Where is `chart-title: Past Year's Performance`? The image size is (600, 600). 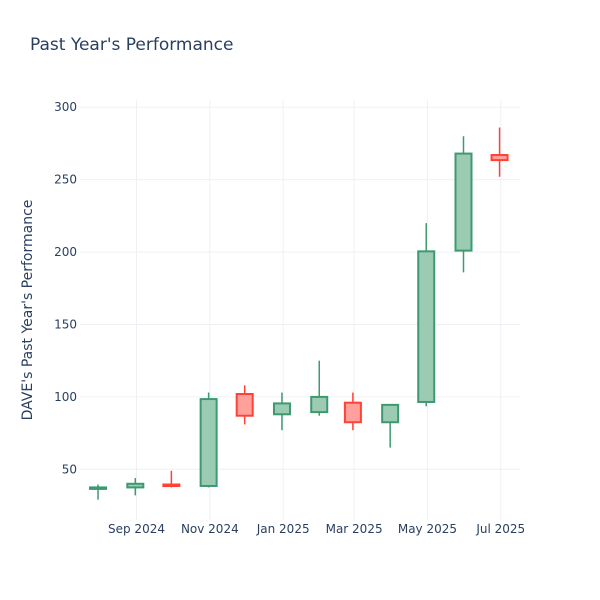 chart-title: Past Year's Performance is located at coordinates (132, 45).